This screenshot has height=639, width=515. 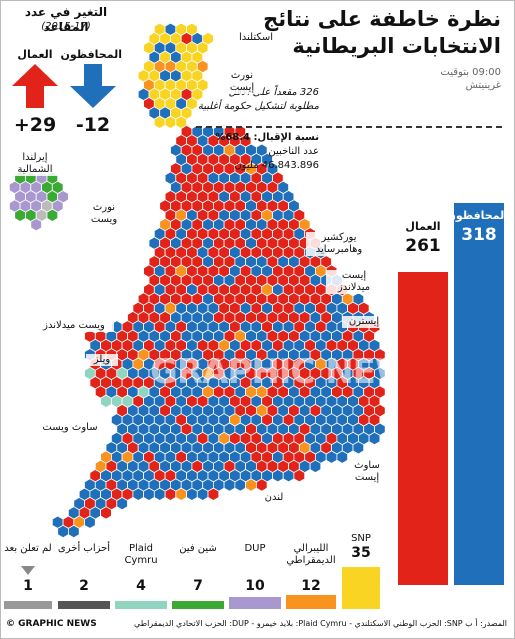 I want to click on region-label-wales: ويلز, so click(x=102, y=360).